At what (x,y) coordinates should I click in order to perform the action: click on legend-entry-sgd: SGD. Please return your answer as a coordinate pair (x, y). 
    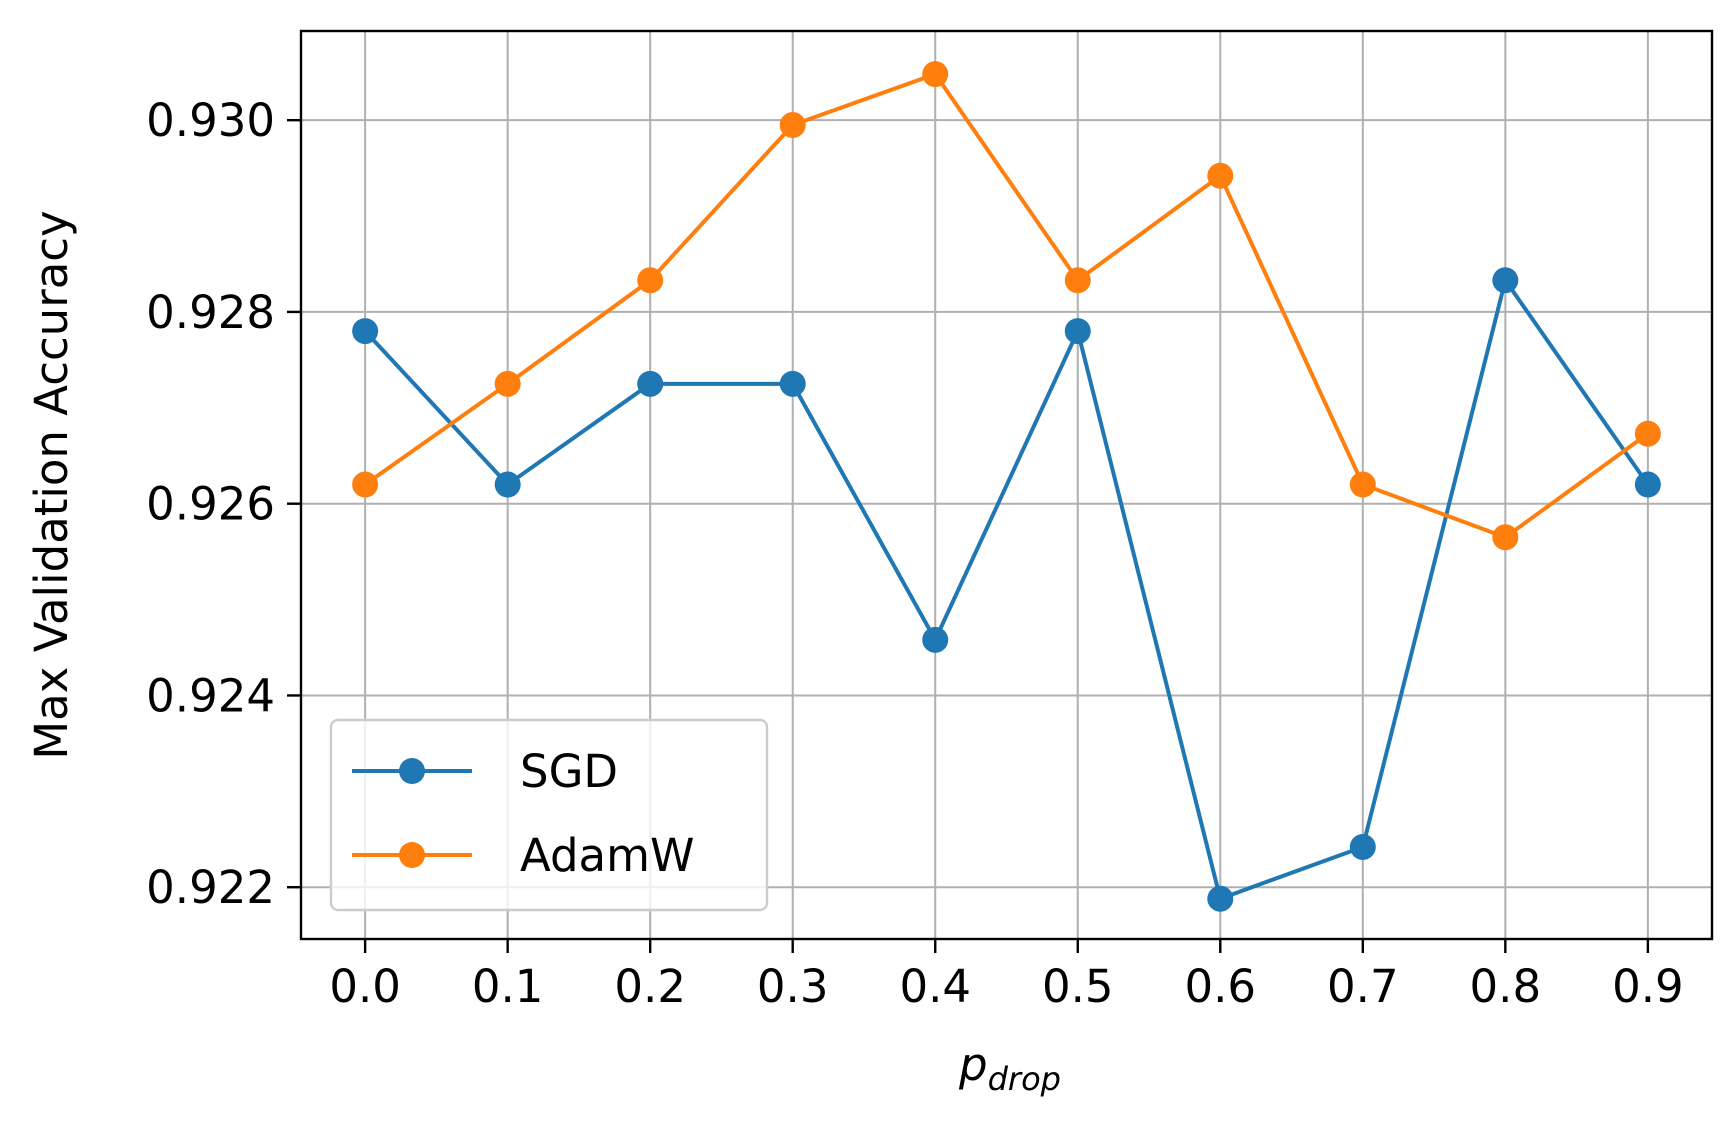
    Looking at the image, I should click on (485, 771).